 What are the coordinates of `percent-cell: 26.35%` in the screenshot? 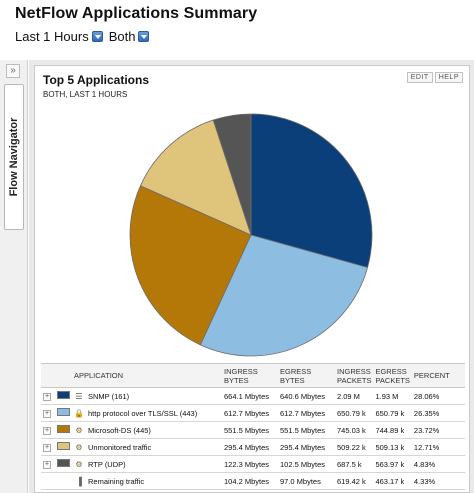 It's located at (438, 413).